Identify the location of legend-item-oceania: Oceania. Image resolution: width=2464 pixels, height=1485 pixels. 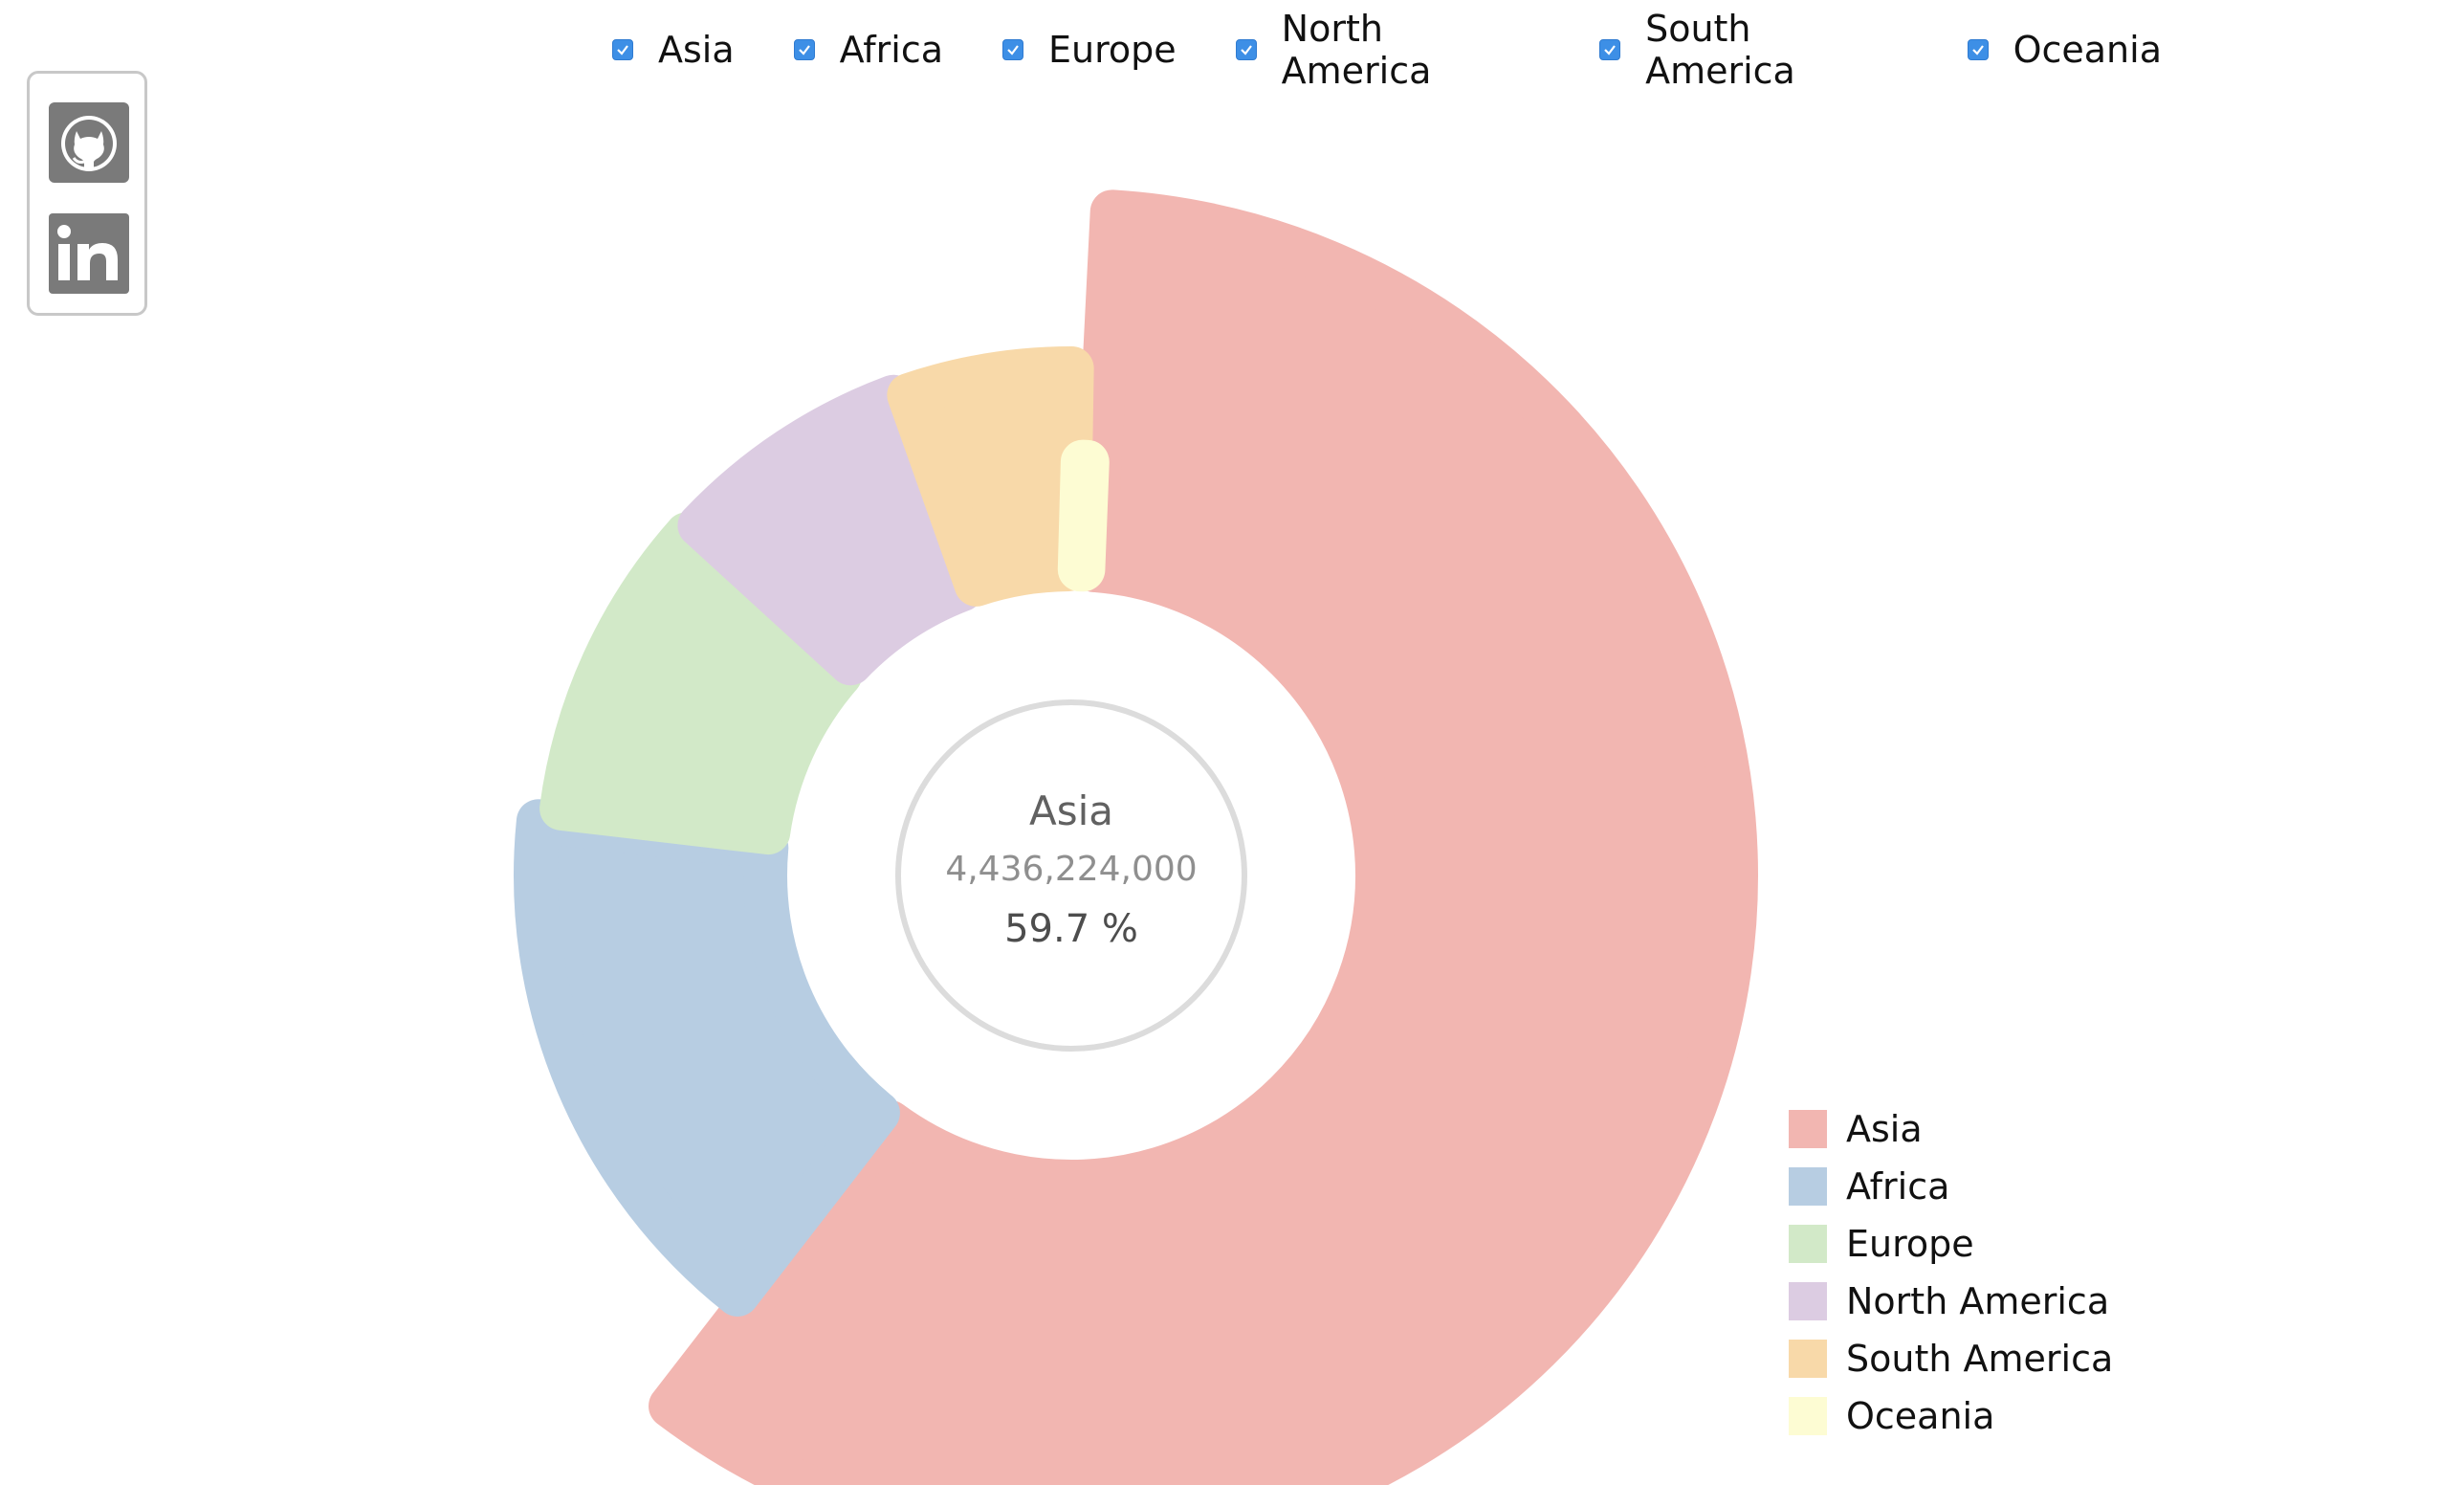
(2056, 1416).